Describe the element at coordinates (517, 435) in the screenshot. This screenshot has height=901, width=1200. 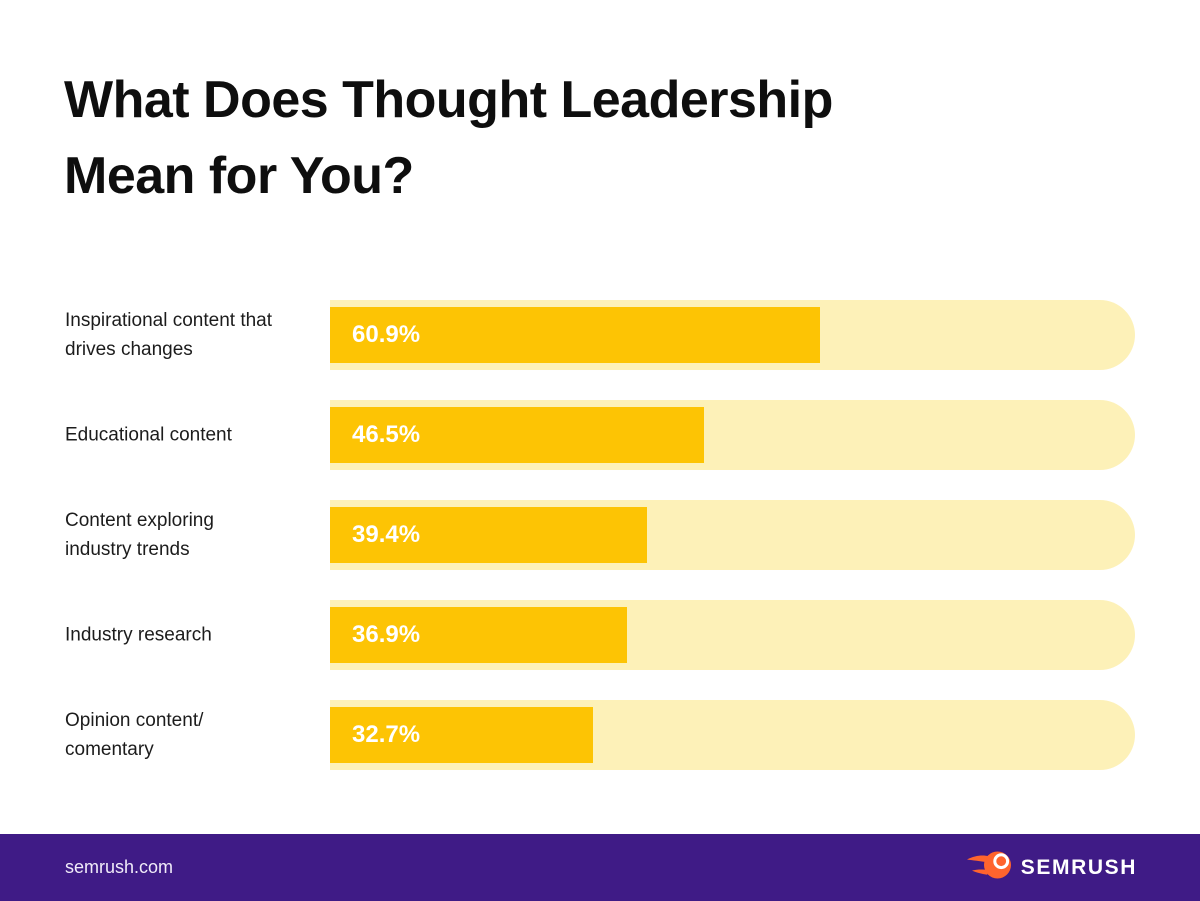
I see `bar-fill: 46.5%` at that location.